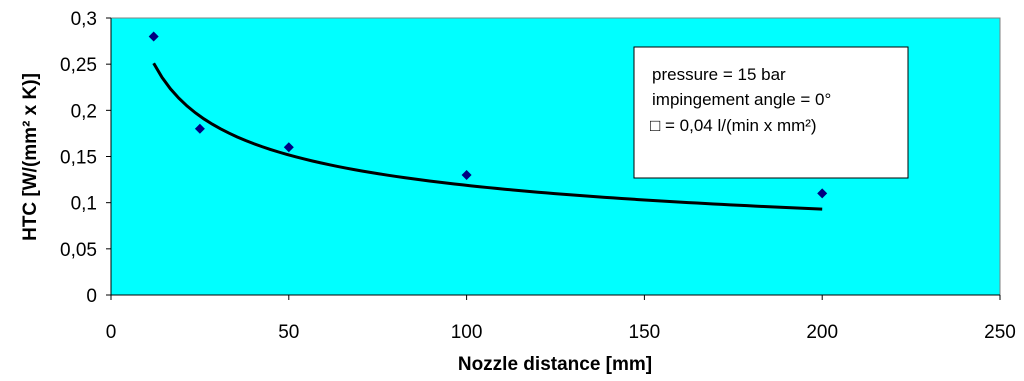 Image resolution: width=1024 pixels, height=381 pixels. I want to click on y-axis: 0 0,05 0,1 0,15 0,2 0,25 0,3, so click(86, 158).